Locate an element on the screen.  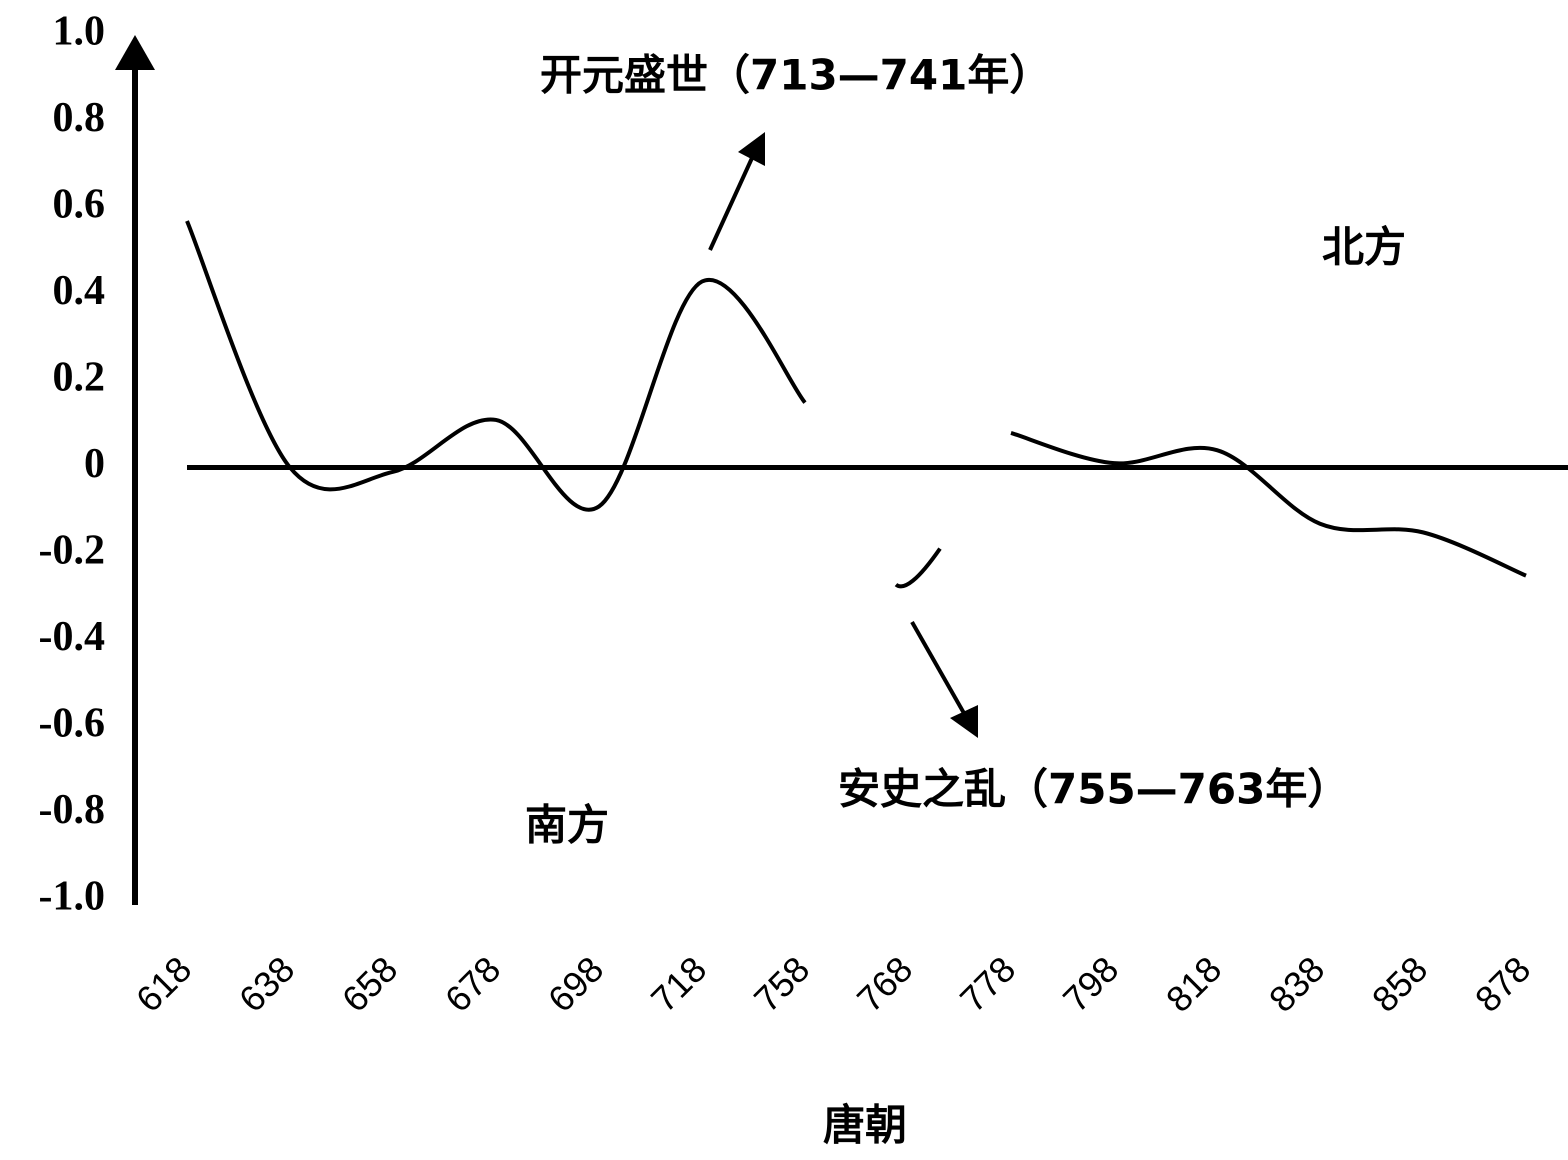
annotation: 北方 is located at coordinates (1364, 247).